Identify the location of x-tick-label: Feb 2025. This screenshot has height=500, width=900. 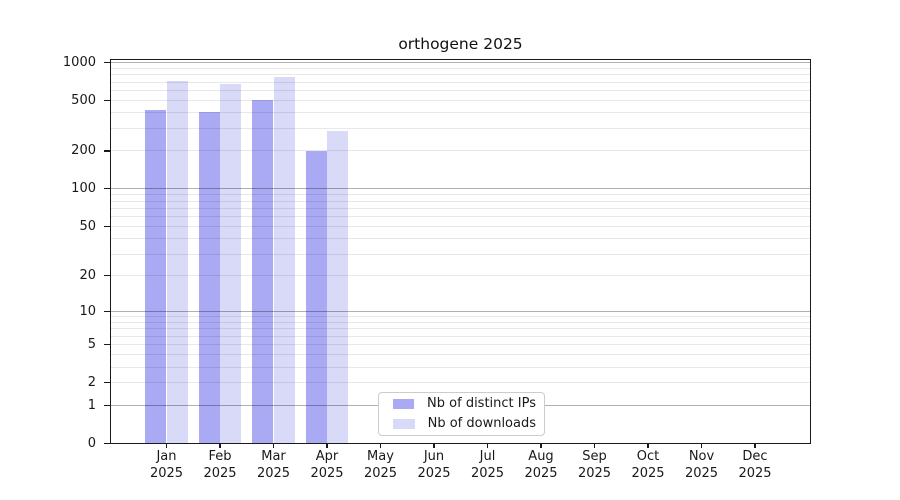
(220, 465).